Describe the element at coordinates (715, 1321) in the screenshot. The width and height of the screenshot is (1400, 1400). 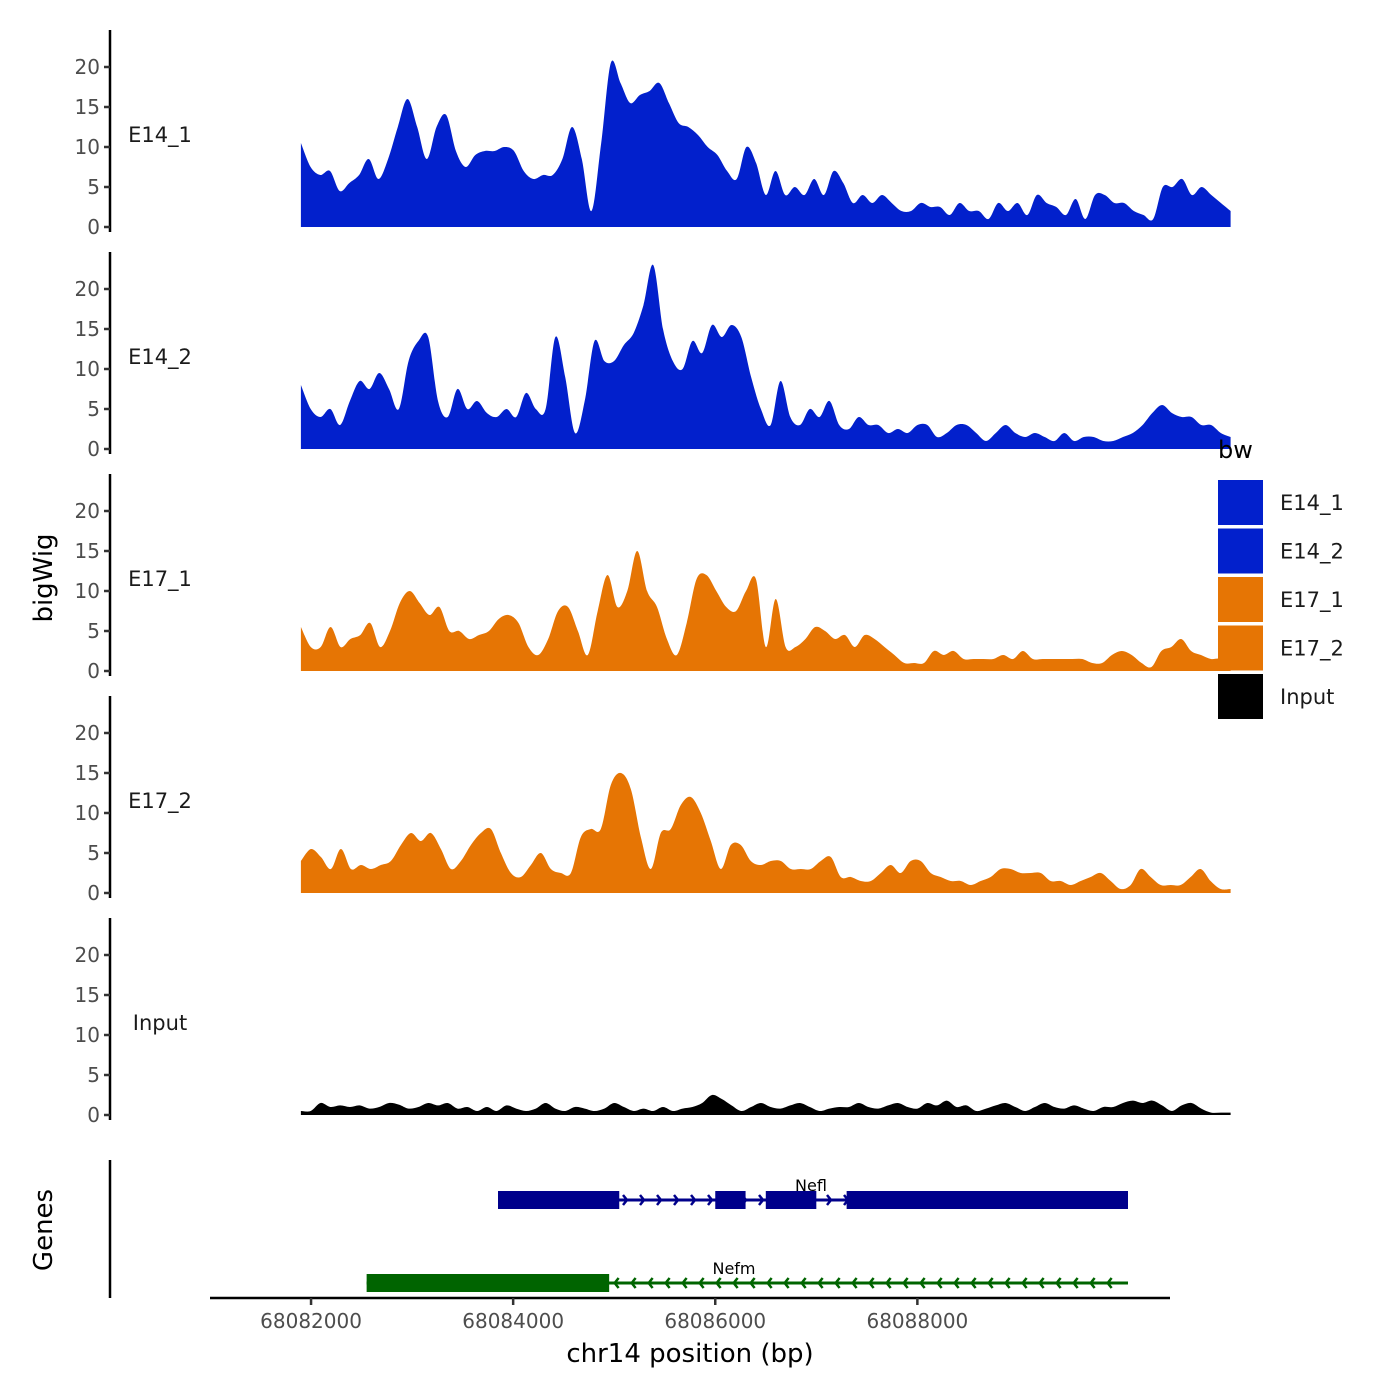
I see `x-tick-label: 68086000` at that location.